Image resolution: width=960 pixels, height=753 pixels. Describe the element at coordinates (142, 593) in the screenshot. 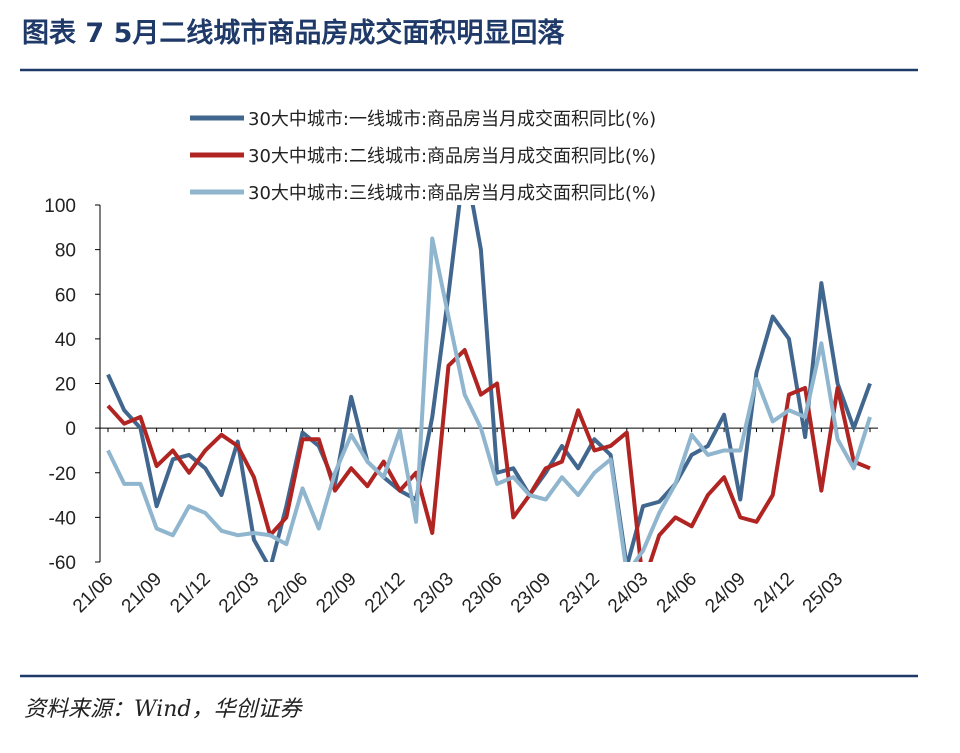

I see `x-tick-label: 21/09` at that location.